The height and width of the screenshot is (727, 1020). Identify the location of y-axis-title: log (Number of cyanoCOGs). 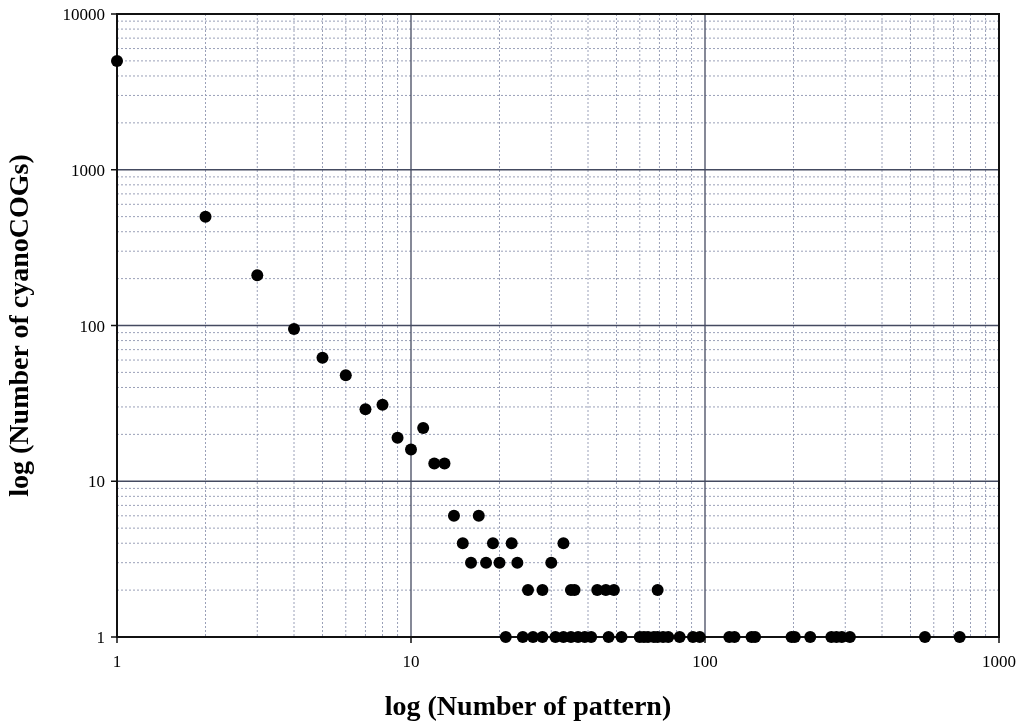
(18, 325).